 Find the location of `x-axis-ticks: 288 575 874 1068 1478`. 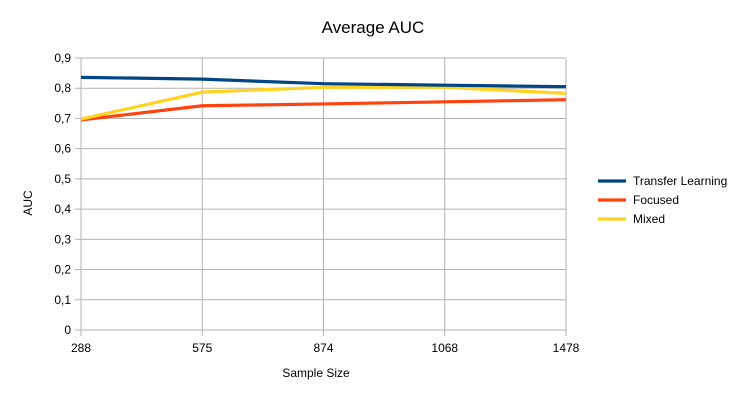

x-axis-ticks: 288 575 874 1068 1478 is located at coordinates (325, 348).